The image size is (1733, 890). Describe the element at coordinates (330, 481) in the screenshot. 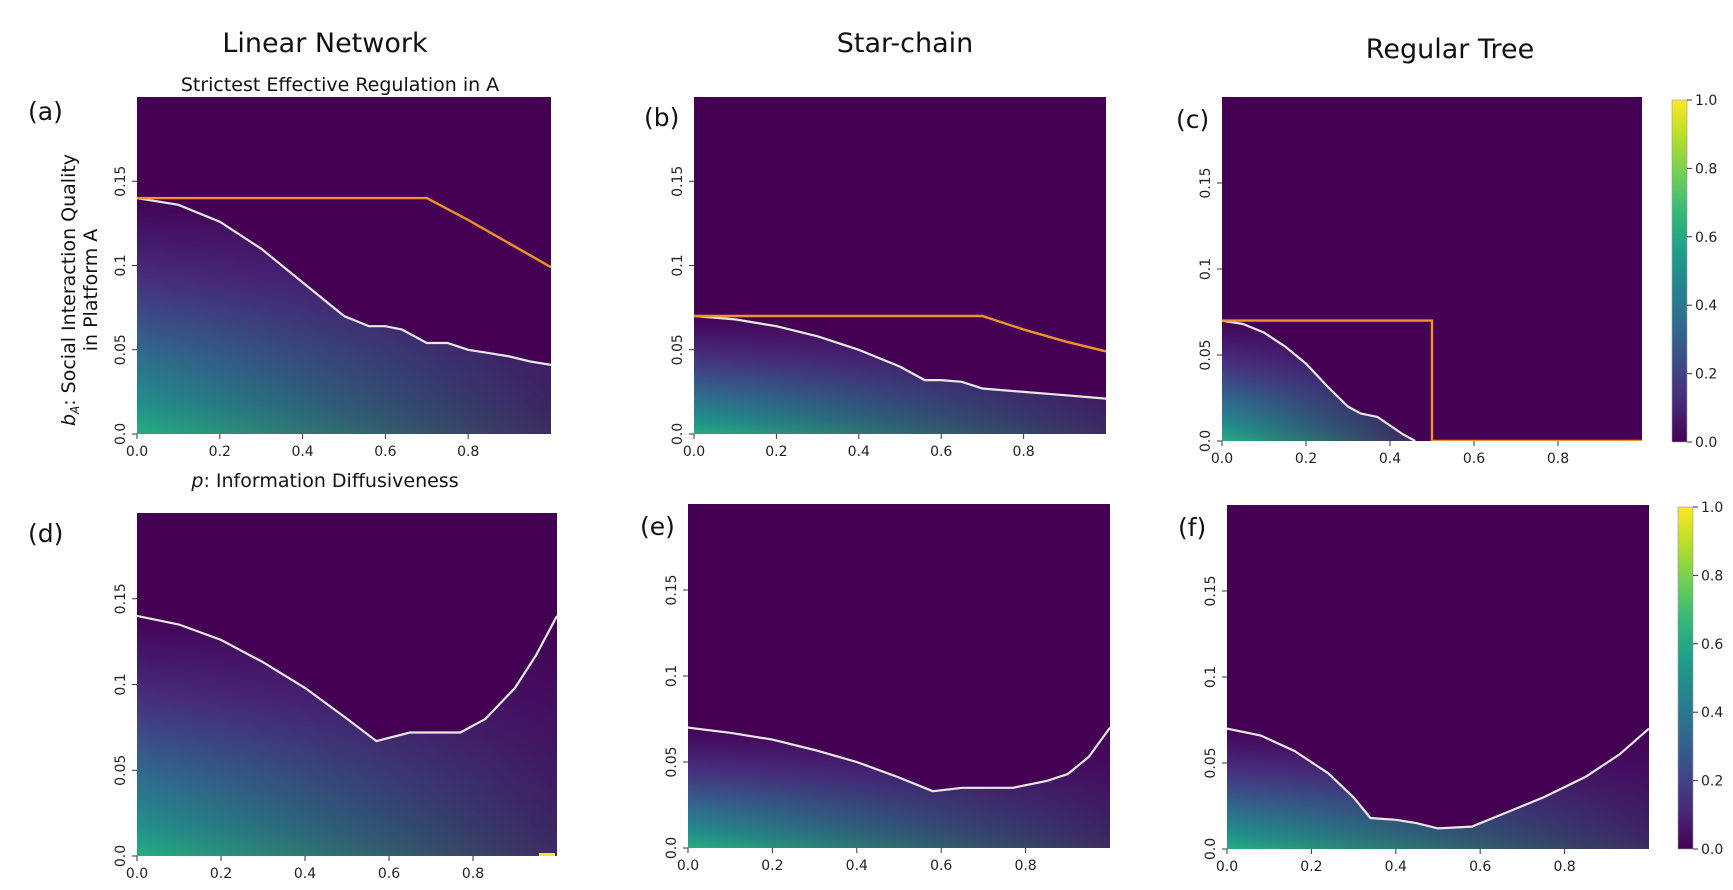

I see `x-axis-label-text: : Information Diffusiveness` at that location.